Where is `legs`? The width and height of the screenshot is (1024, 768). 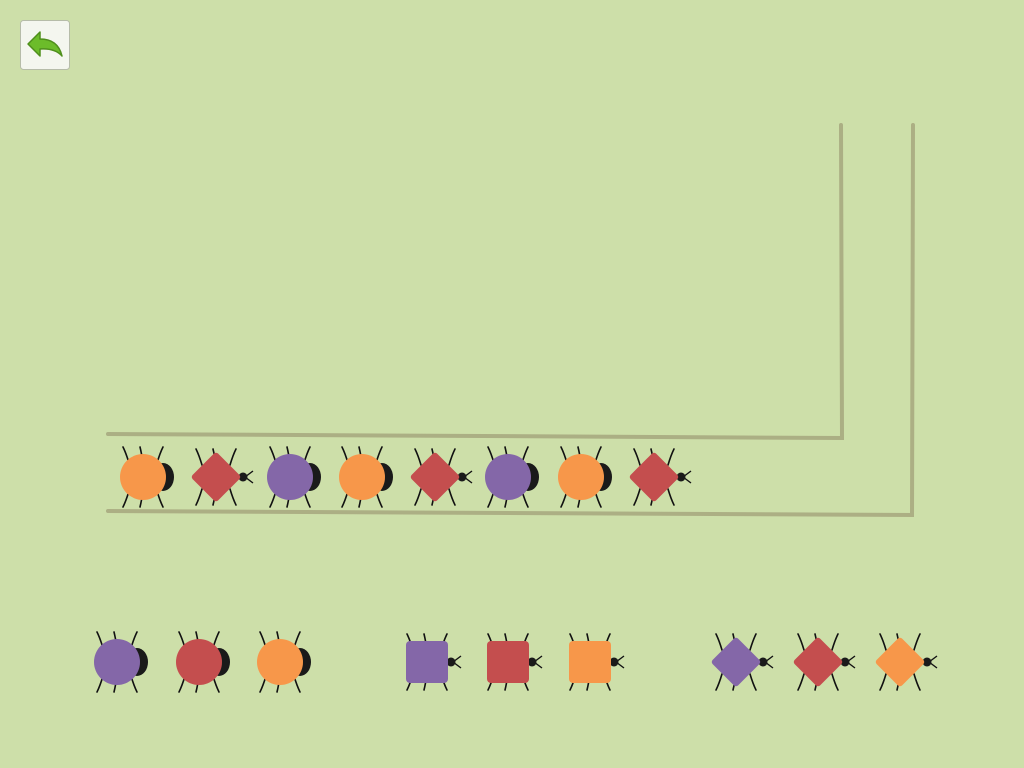
legs is located at coordinates (818, 662).